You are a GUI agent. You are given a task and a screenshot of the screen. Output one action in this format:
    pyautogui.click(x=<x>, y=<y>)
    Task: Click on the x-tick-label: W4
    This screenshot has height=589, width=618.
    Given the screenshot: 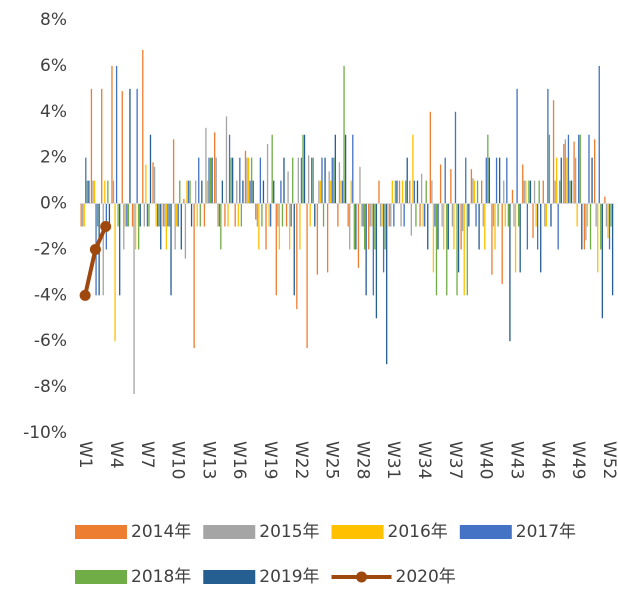 What is the action you would take?
    pyautogui.click(x=116, y=455)
    